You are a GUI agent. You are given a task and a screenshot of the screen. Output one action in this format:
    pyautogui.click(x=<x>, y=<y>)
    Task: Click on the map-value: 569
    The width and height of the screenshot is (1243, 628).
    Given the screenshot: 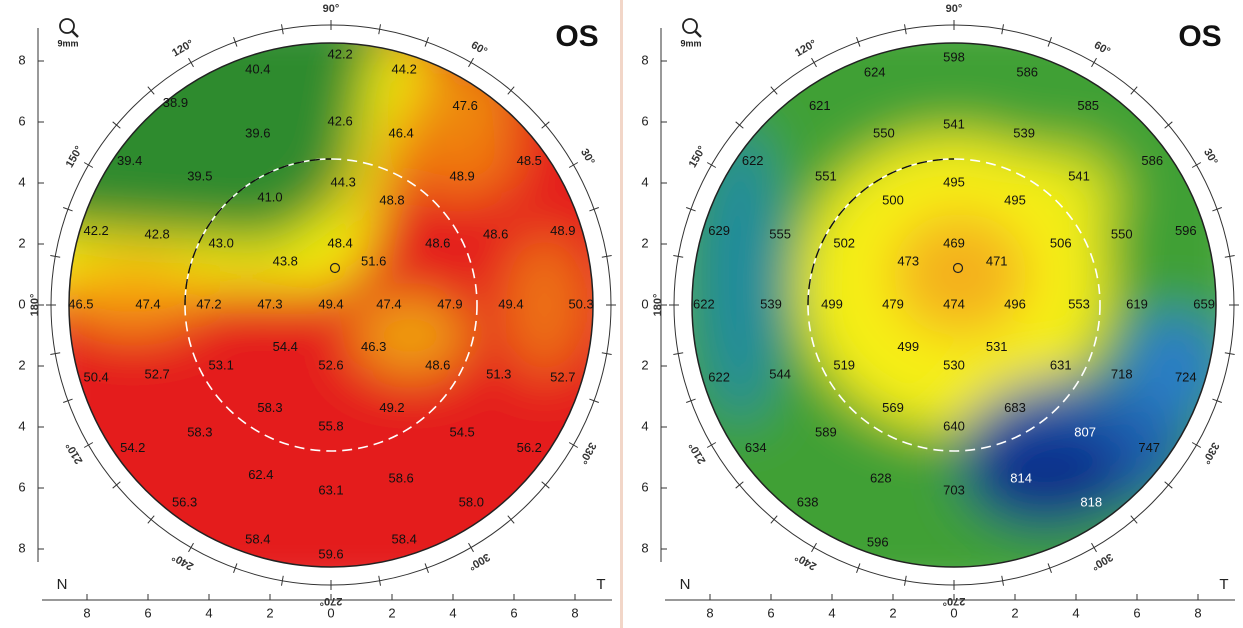 What is the action you would take?
    pyautogui.click(x=893, y=407)
    